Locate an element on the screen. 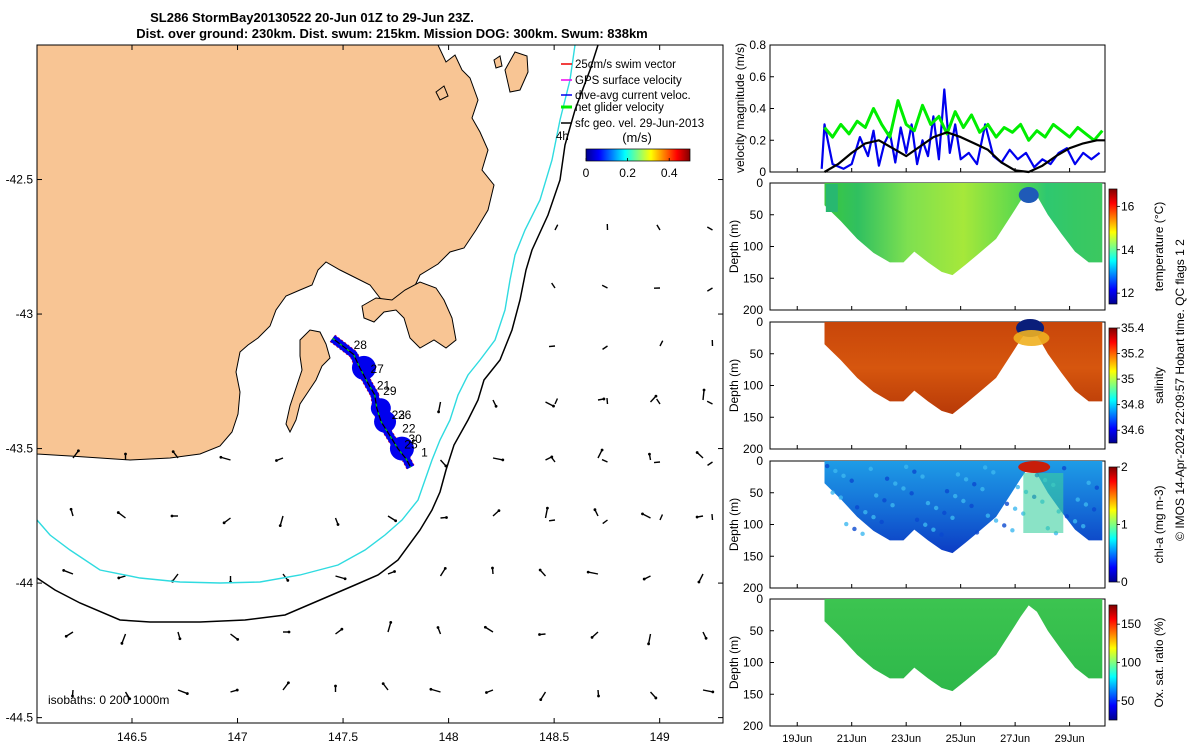 This screenshot has height=750, width=1200. velocity-ylabel: velocity magnitude (m/s) is located at coordinates (740, 108).